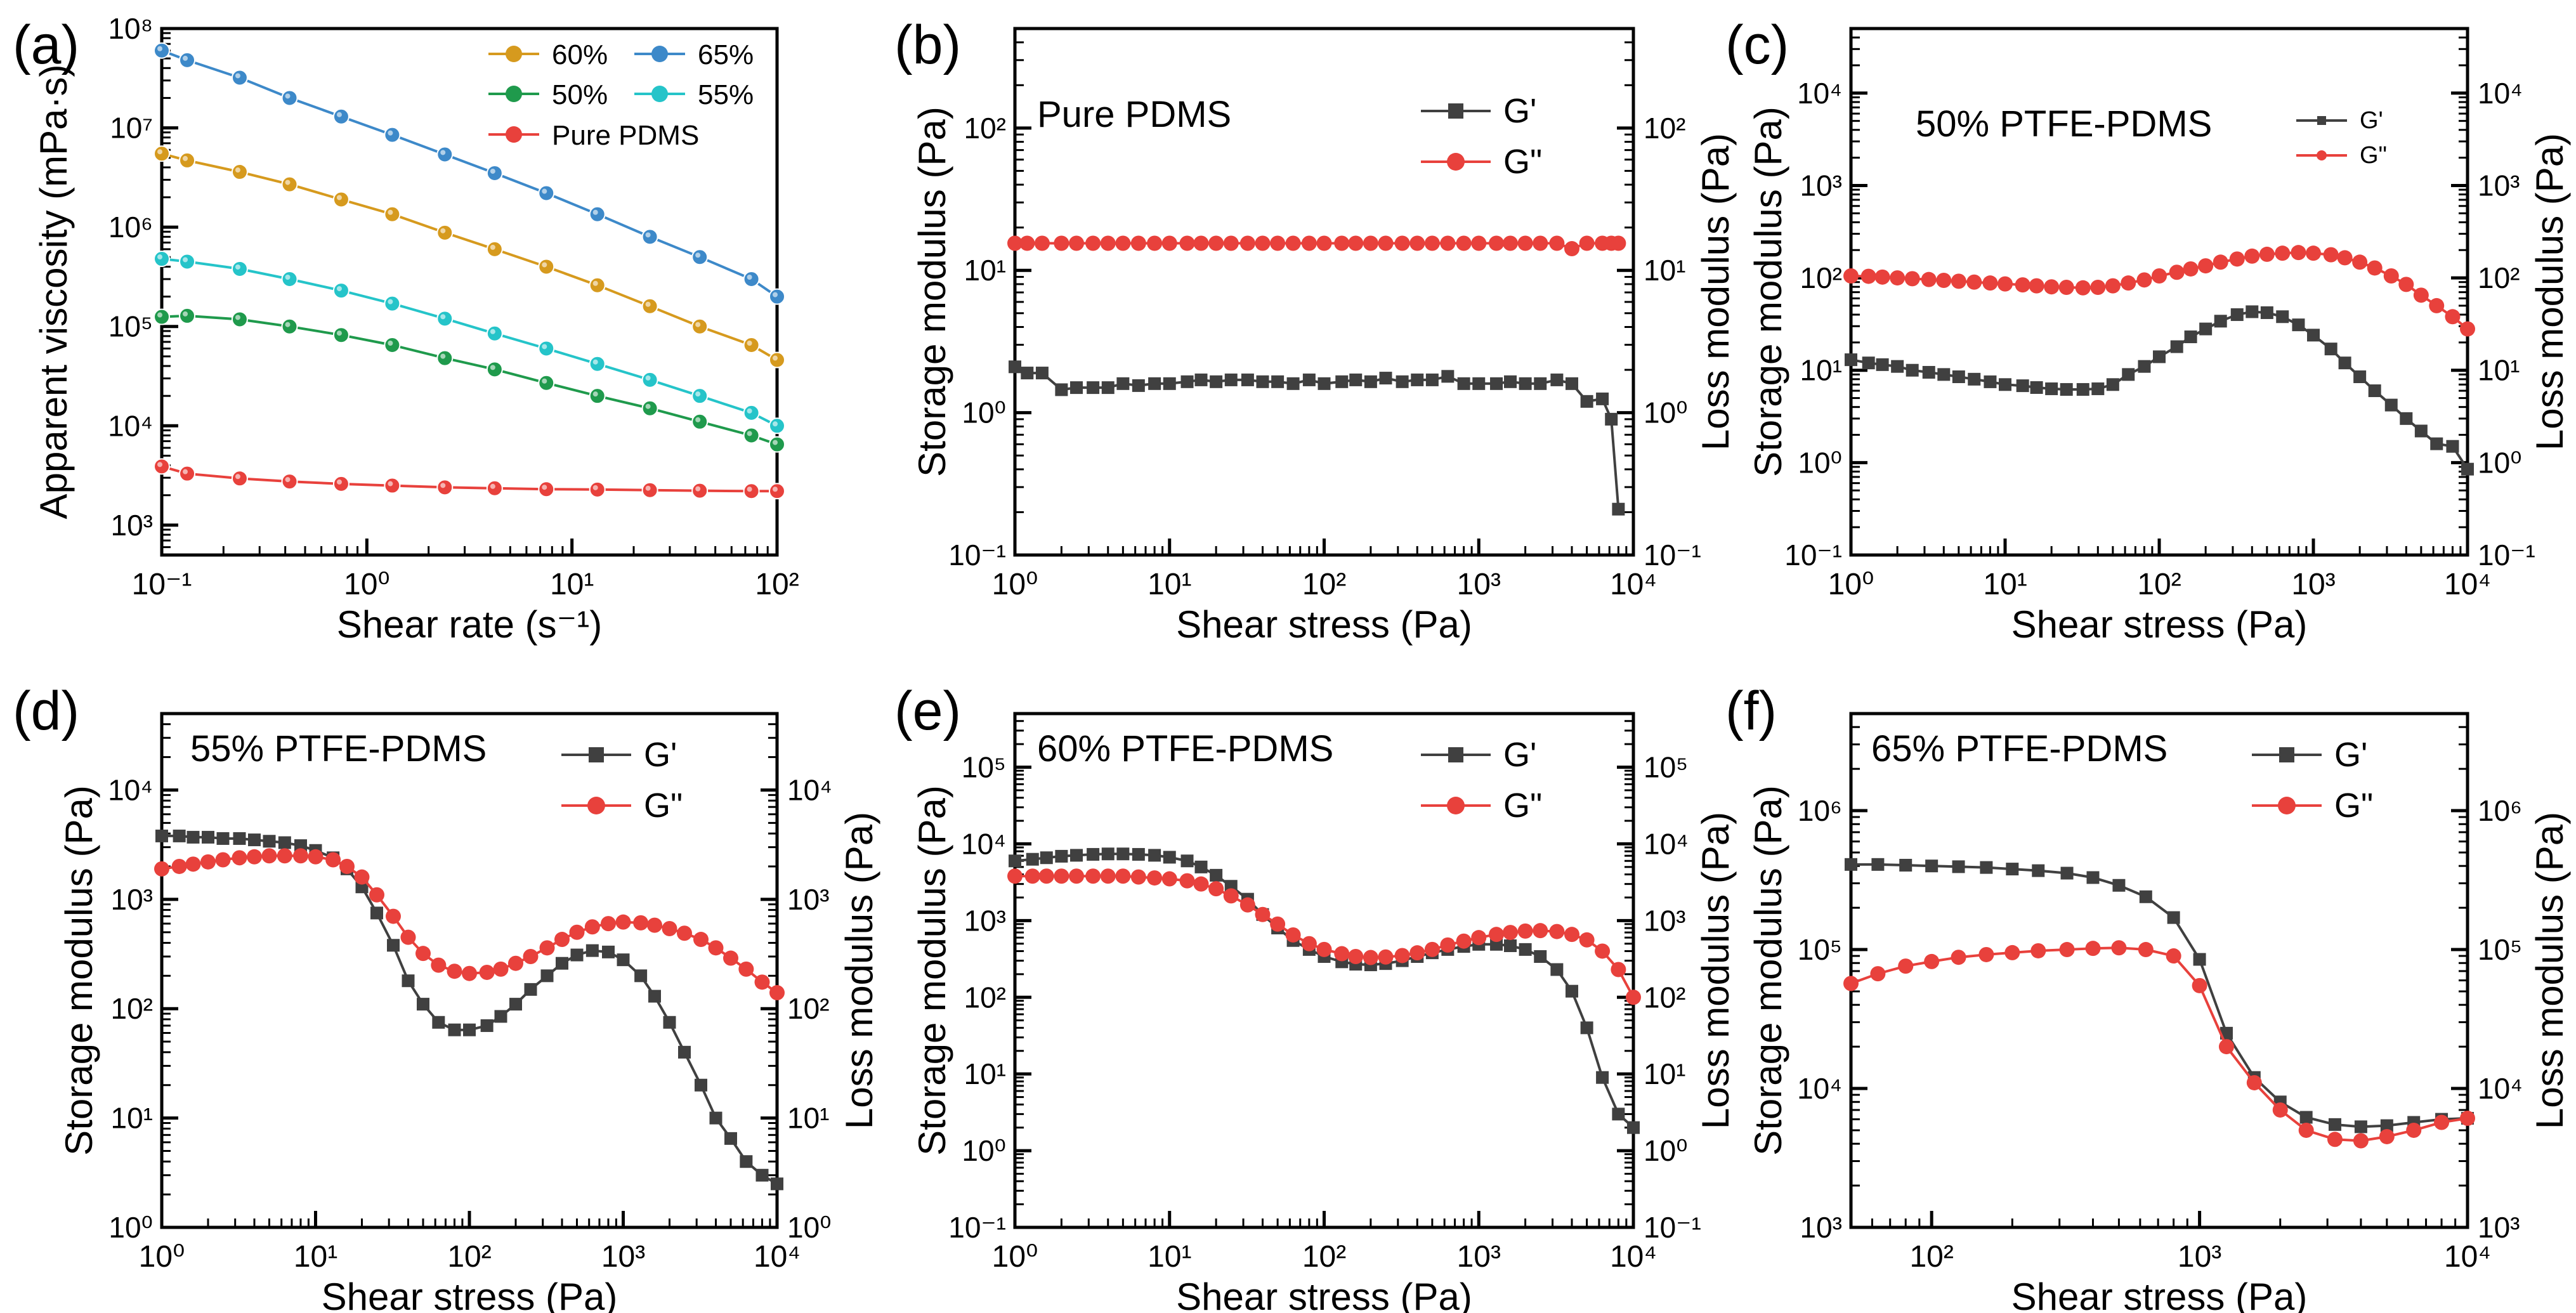 The width and height of the screenshot is (2576, 1313). I want to click on y2-tick-label: 10³, so click(2499, 1227).